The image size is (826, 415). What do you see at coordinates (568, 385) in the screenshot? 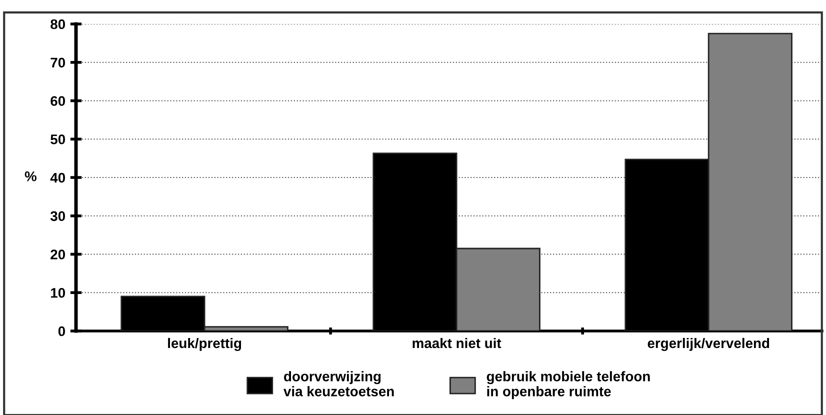
I see `legend-label: gebruik mobiele telefoon in openbare ruimte` at bounding box center [568, 385].